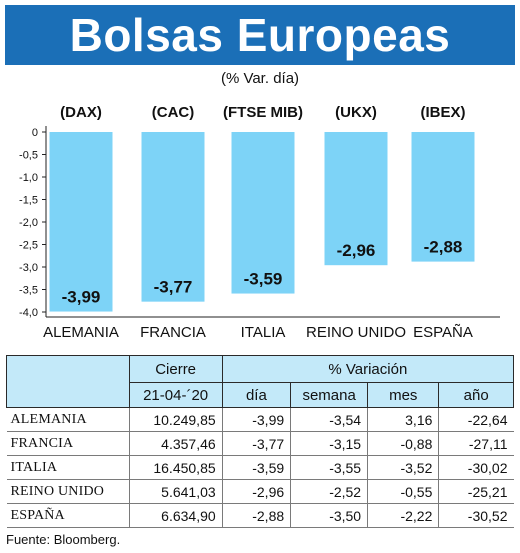 The width and height of the screenshot is (520, 553). I want to click on title-banner: Bolsas Europeas, so click(260, 35).